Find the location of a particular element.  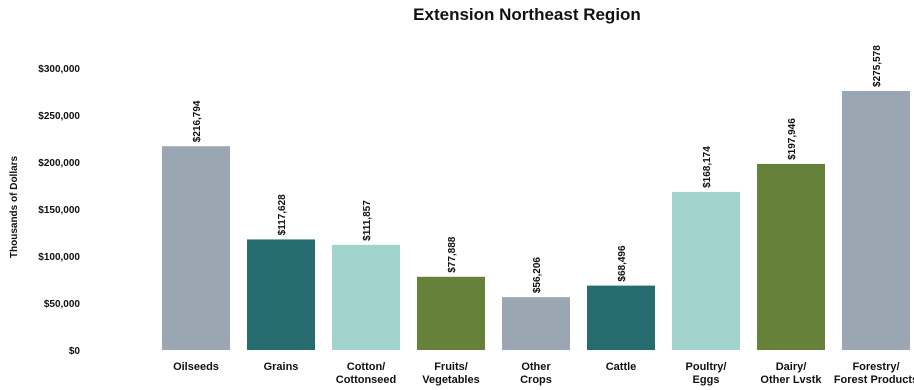

data-label: $77,888 is located at coordinates (452, 254).